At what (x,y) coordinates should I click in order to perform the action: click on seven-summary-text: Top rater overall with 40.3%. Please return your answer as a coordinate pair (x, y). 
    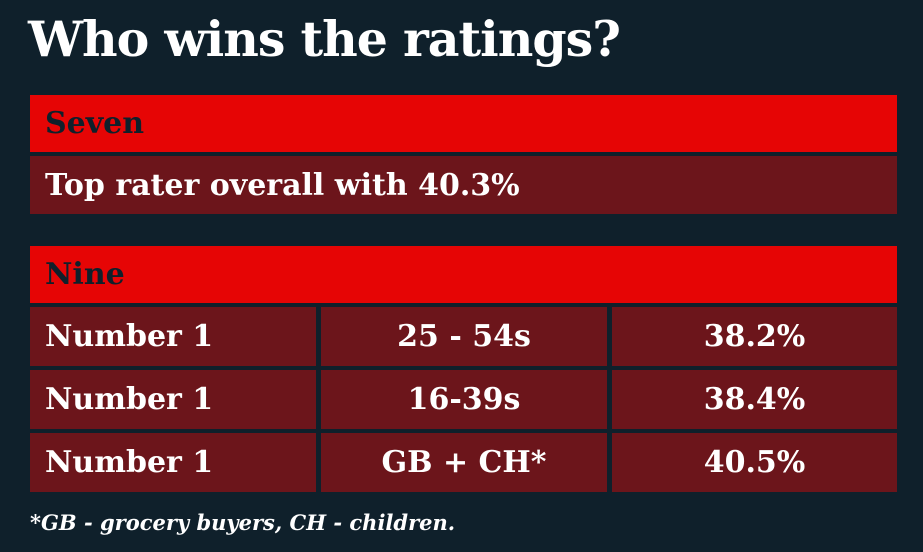
    Looking at the image, I should click on (282, 185).